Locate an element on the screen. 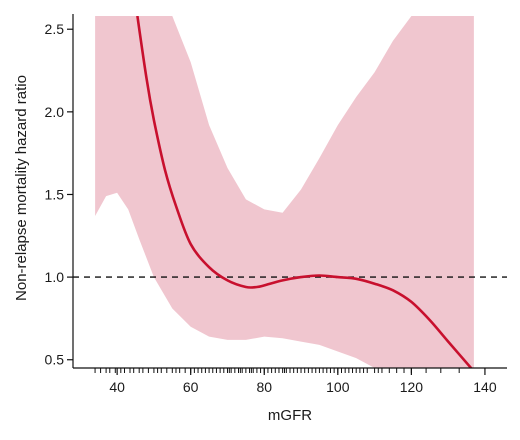 Image resolution: width=520 pixels, height=440 pixels. x-tick-label: 120 is located at coordinates (412, 387).